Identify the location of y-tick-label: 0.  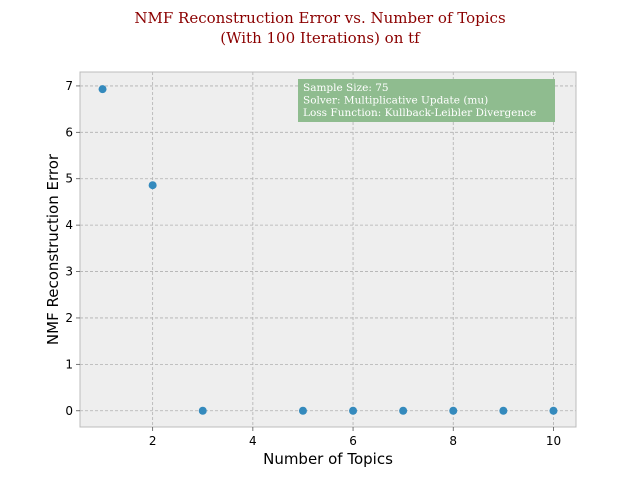
(69, 411).